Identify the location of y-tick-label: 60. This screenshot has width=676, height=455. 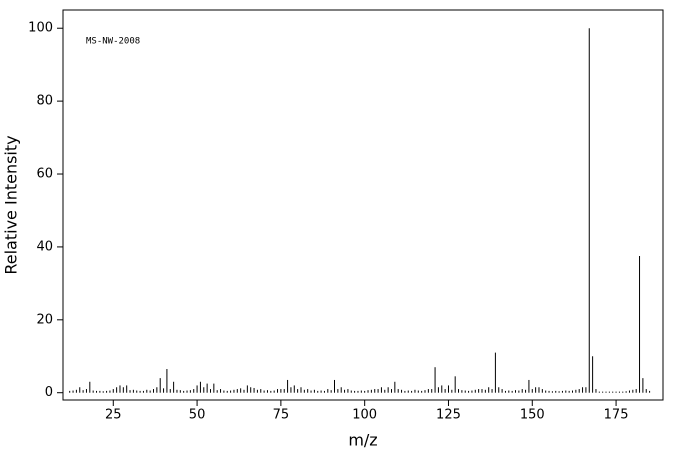
(44, 174).